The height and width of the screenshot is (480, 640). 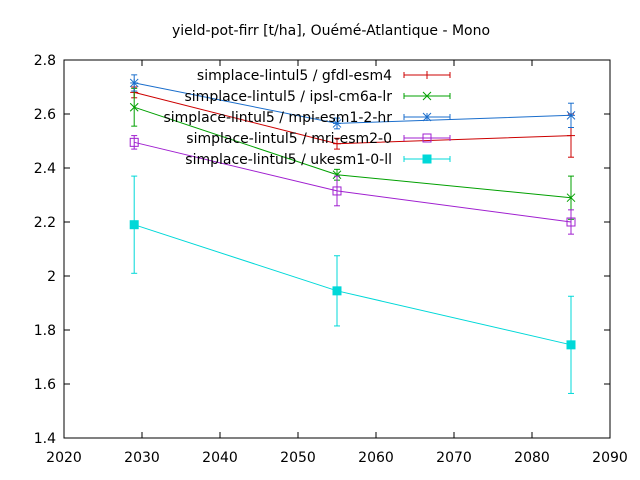 What do you see at coordinates (64, 458) in the screenshot?
I see `x-tick-label: 2020` at bounding box center [64, 458].